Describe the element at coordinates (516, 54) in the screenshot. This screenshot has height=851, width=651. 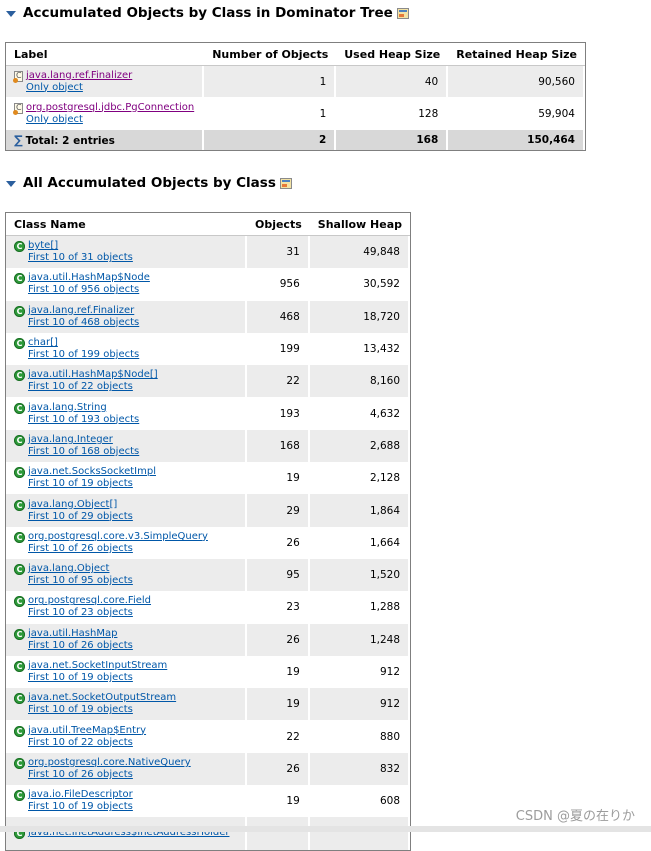
I see `column-header-retained-heap: Retained Heap Size` at that location.